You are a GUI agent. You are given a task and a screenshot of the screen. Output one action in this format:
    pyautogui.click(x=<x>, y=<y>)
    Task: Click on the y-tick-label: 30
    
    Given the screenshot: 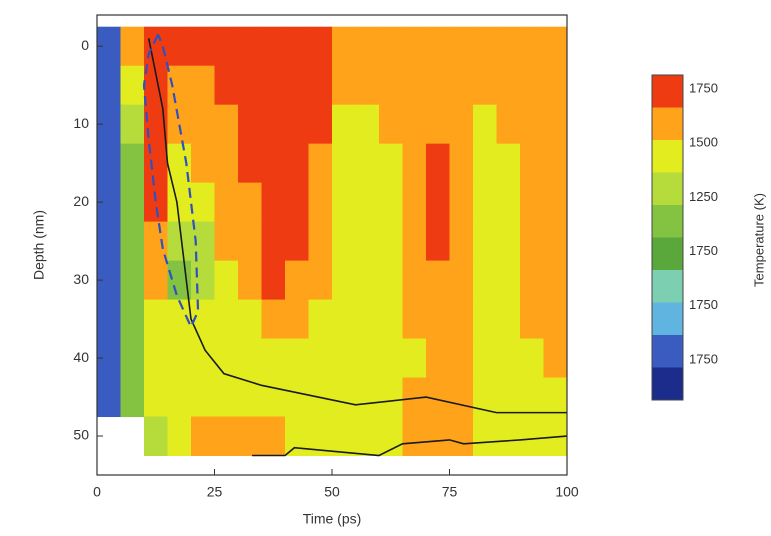 What is the action you would take?
    pyautogui.click(x=81, y=279)
    